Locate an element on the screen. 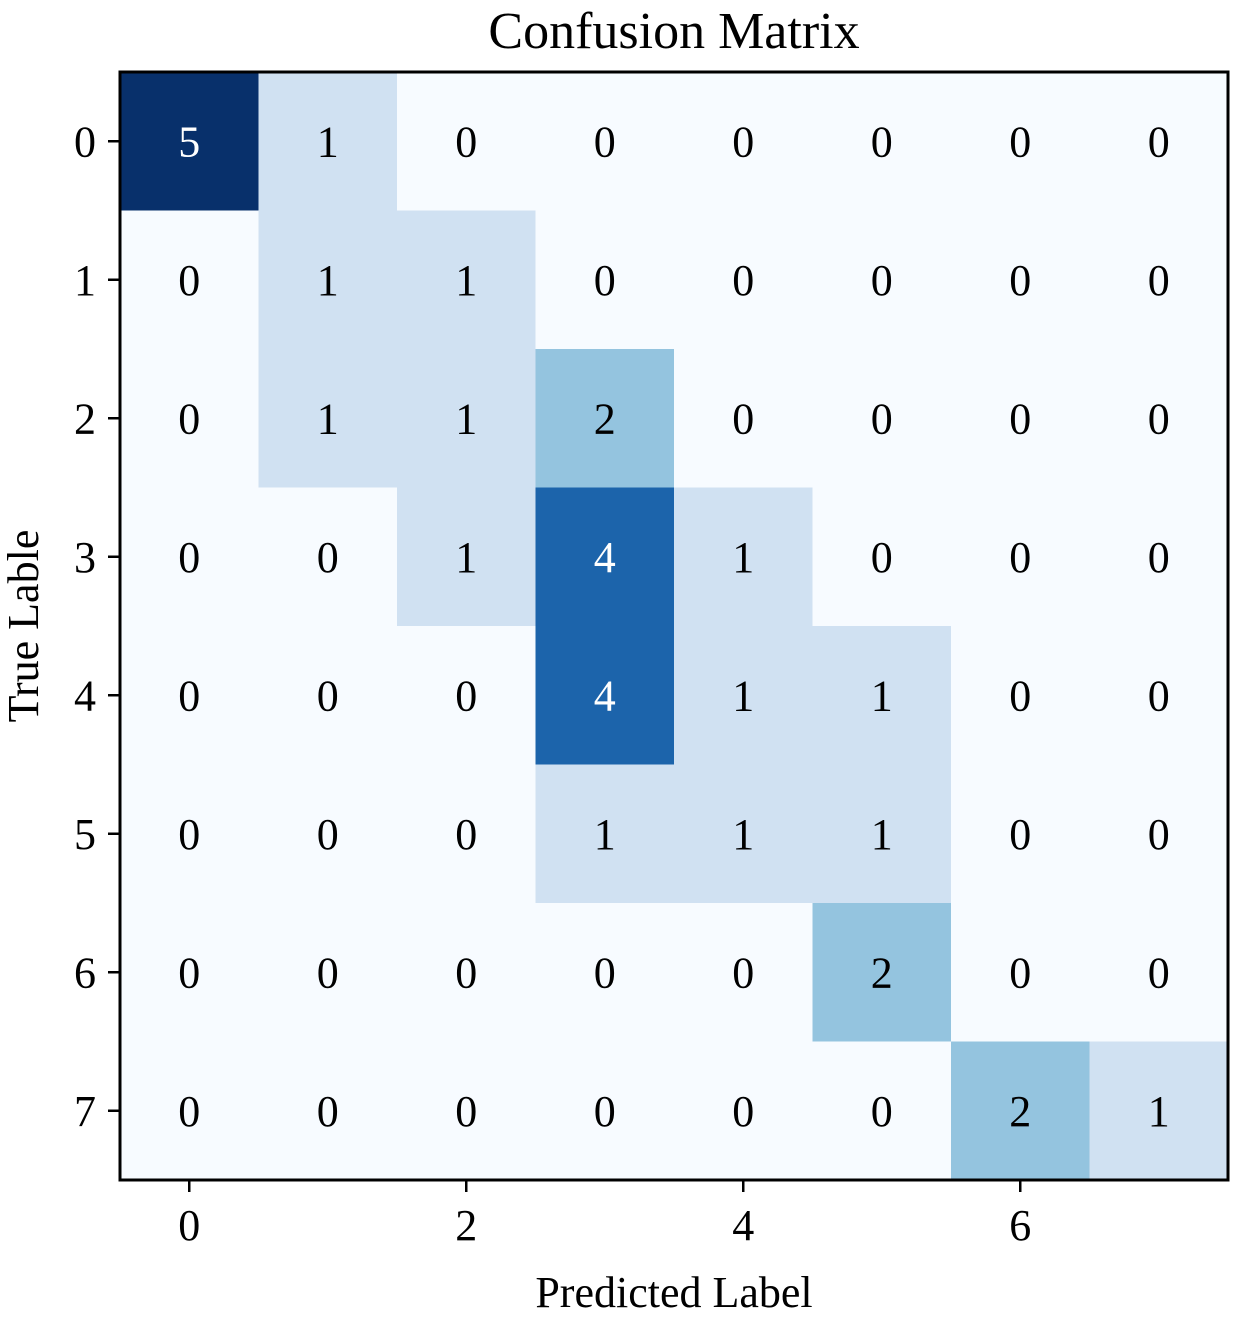 The height and width of the screenshot is (1318, 1238). x-tick-label: 4 is located at coordinates (743, 1225).